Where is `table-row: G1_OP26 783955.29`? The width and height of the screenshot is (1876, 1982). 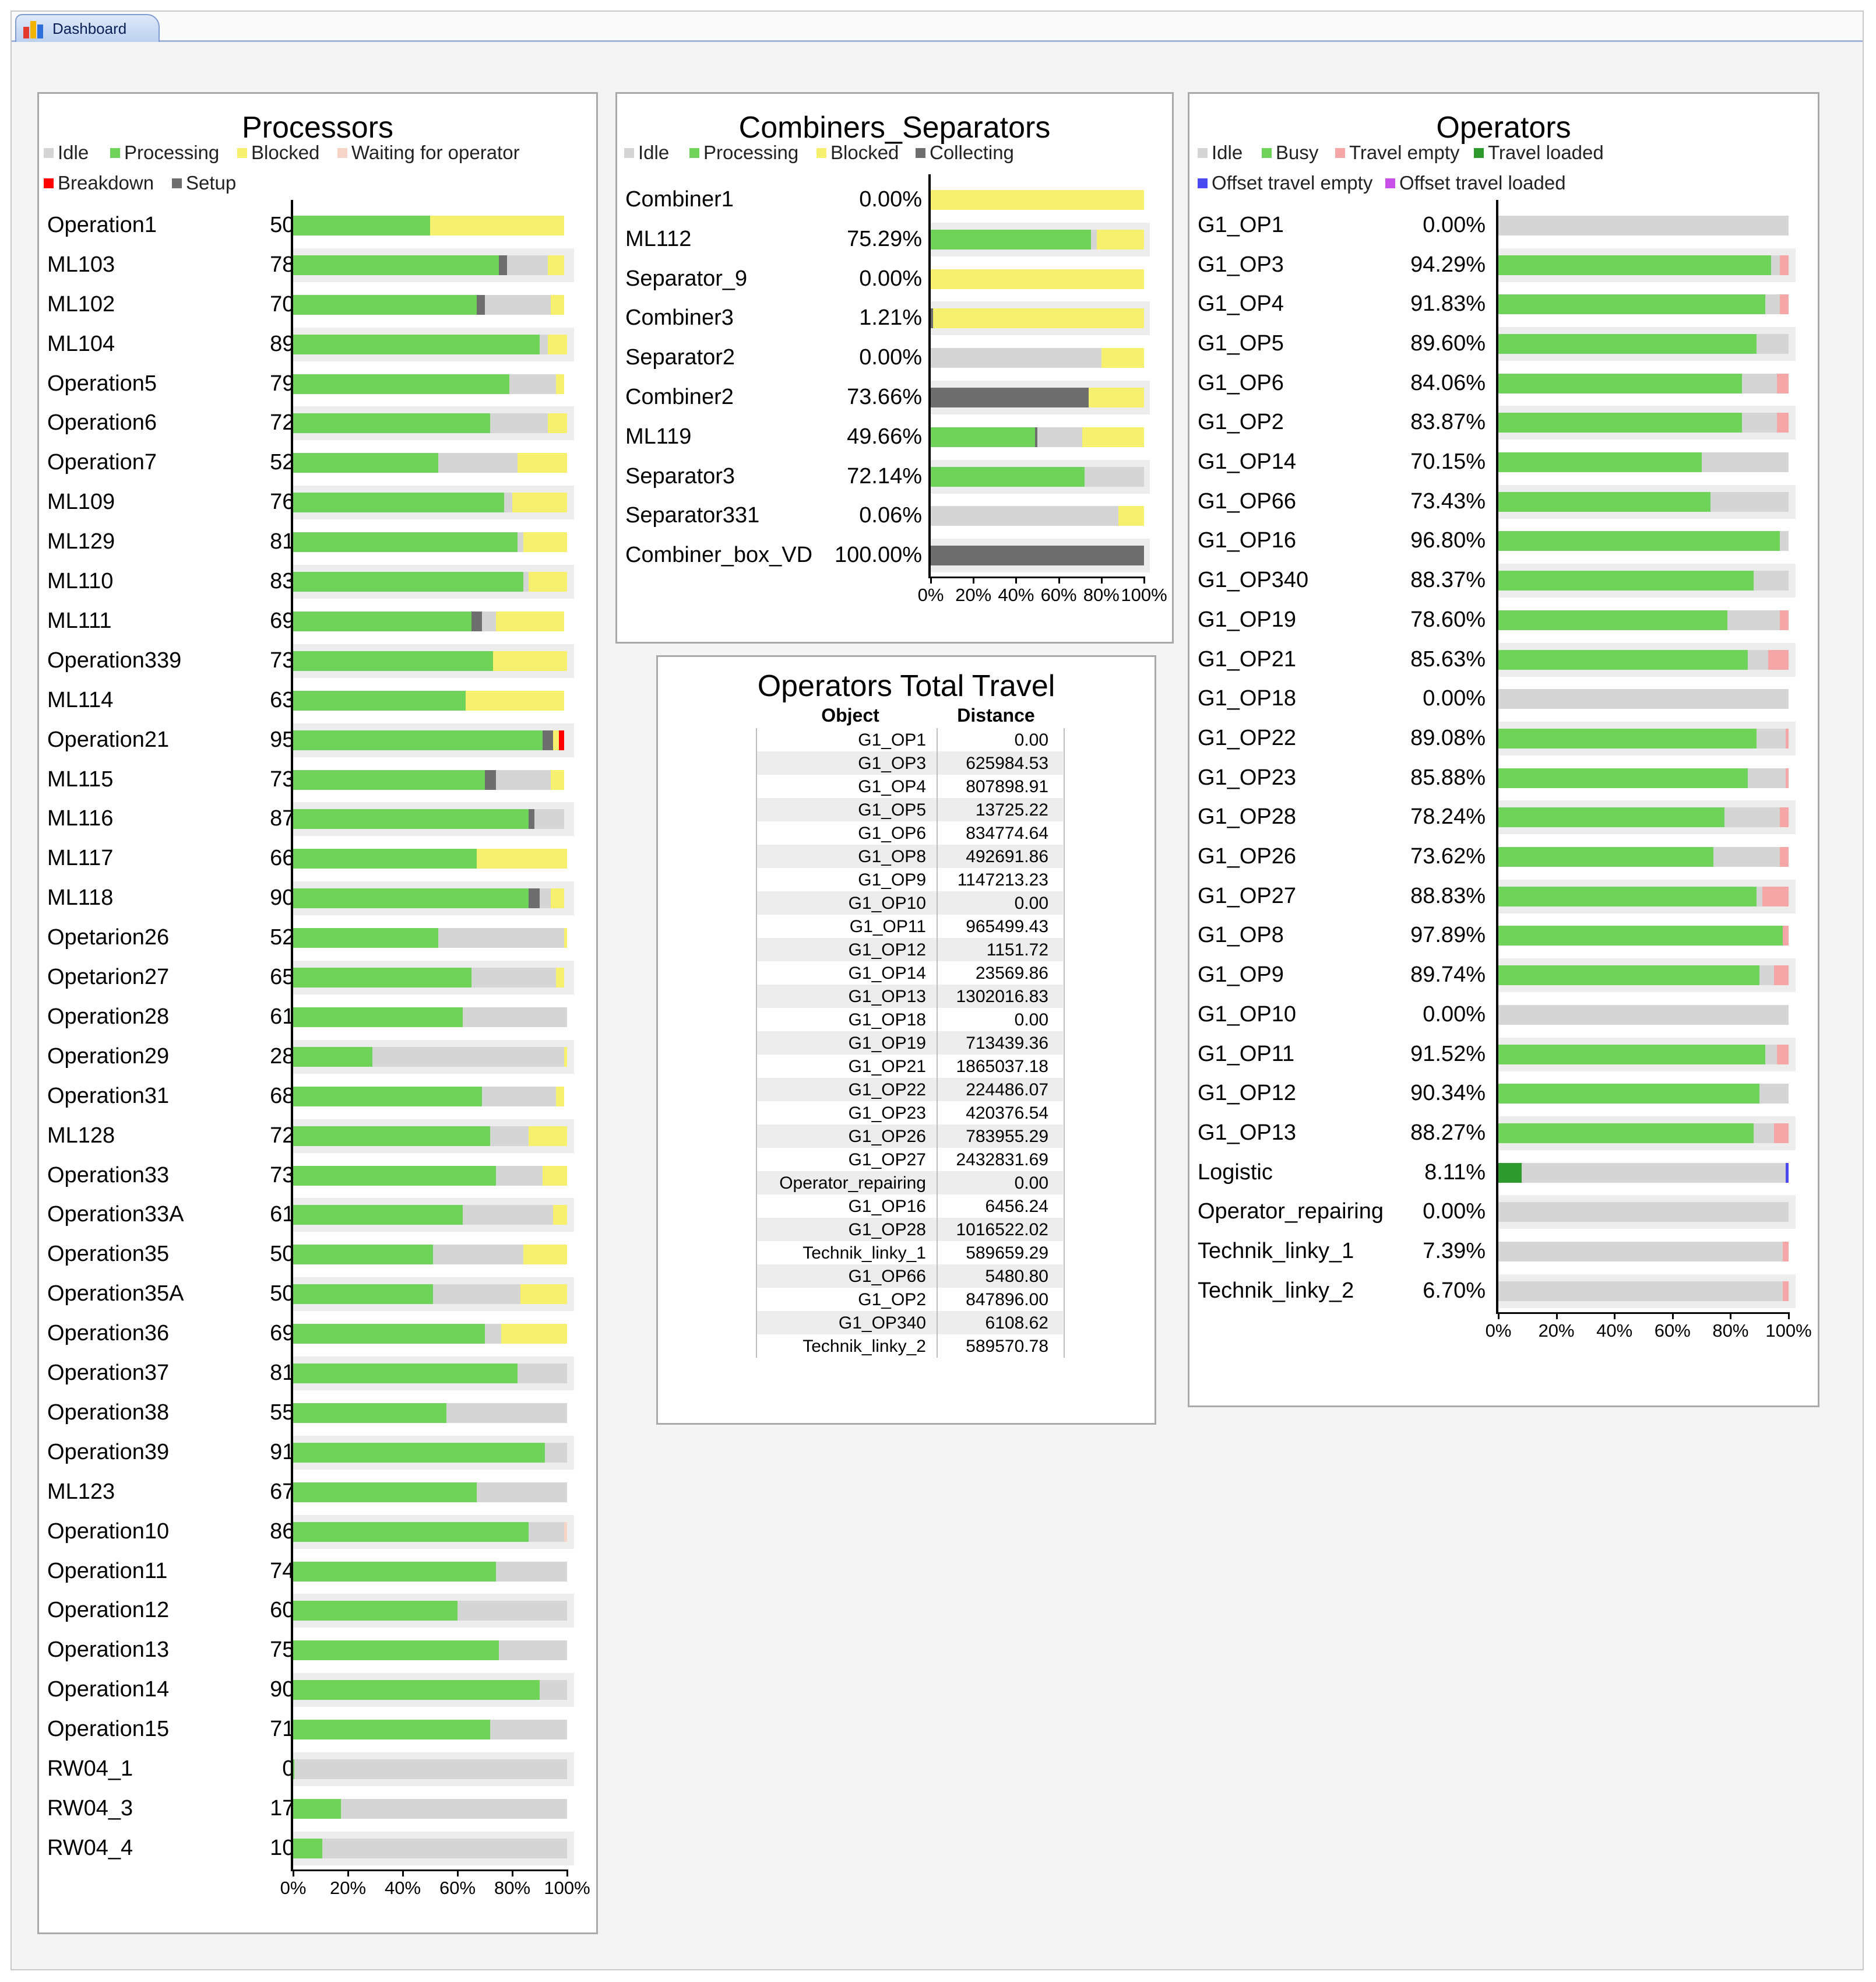
table-row: G1_OP26 783955.29 is located at coordinates (891, 1138).